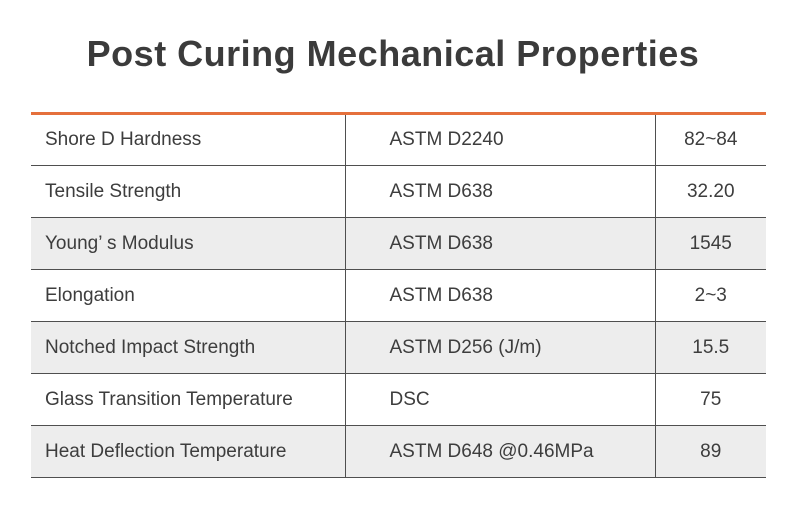 The width and height of the screenshot is (786, 511). Describe the element at coordinates (710, 139) in the screenshot. I see `value-cell: 82~84` at that location.